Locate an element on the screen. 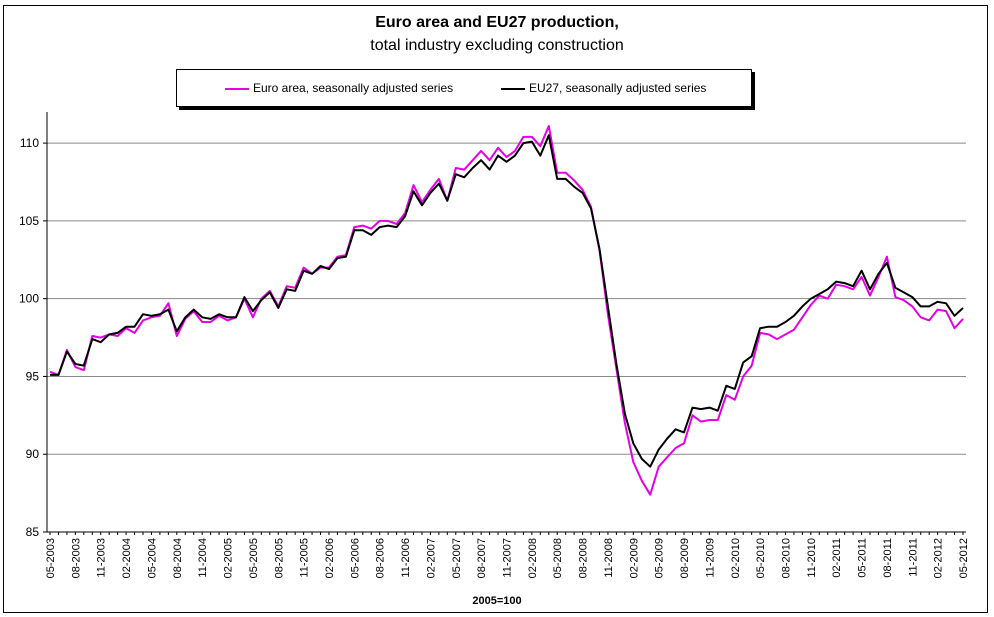 This screenshot has height=617, width=994. x-tick-label: 11-2008 is located at coordinates (609, 558).